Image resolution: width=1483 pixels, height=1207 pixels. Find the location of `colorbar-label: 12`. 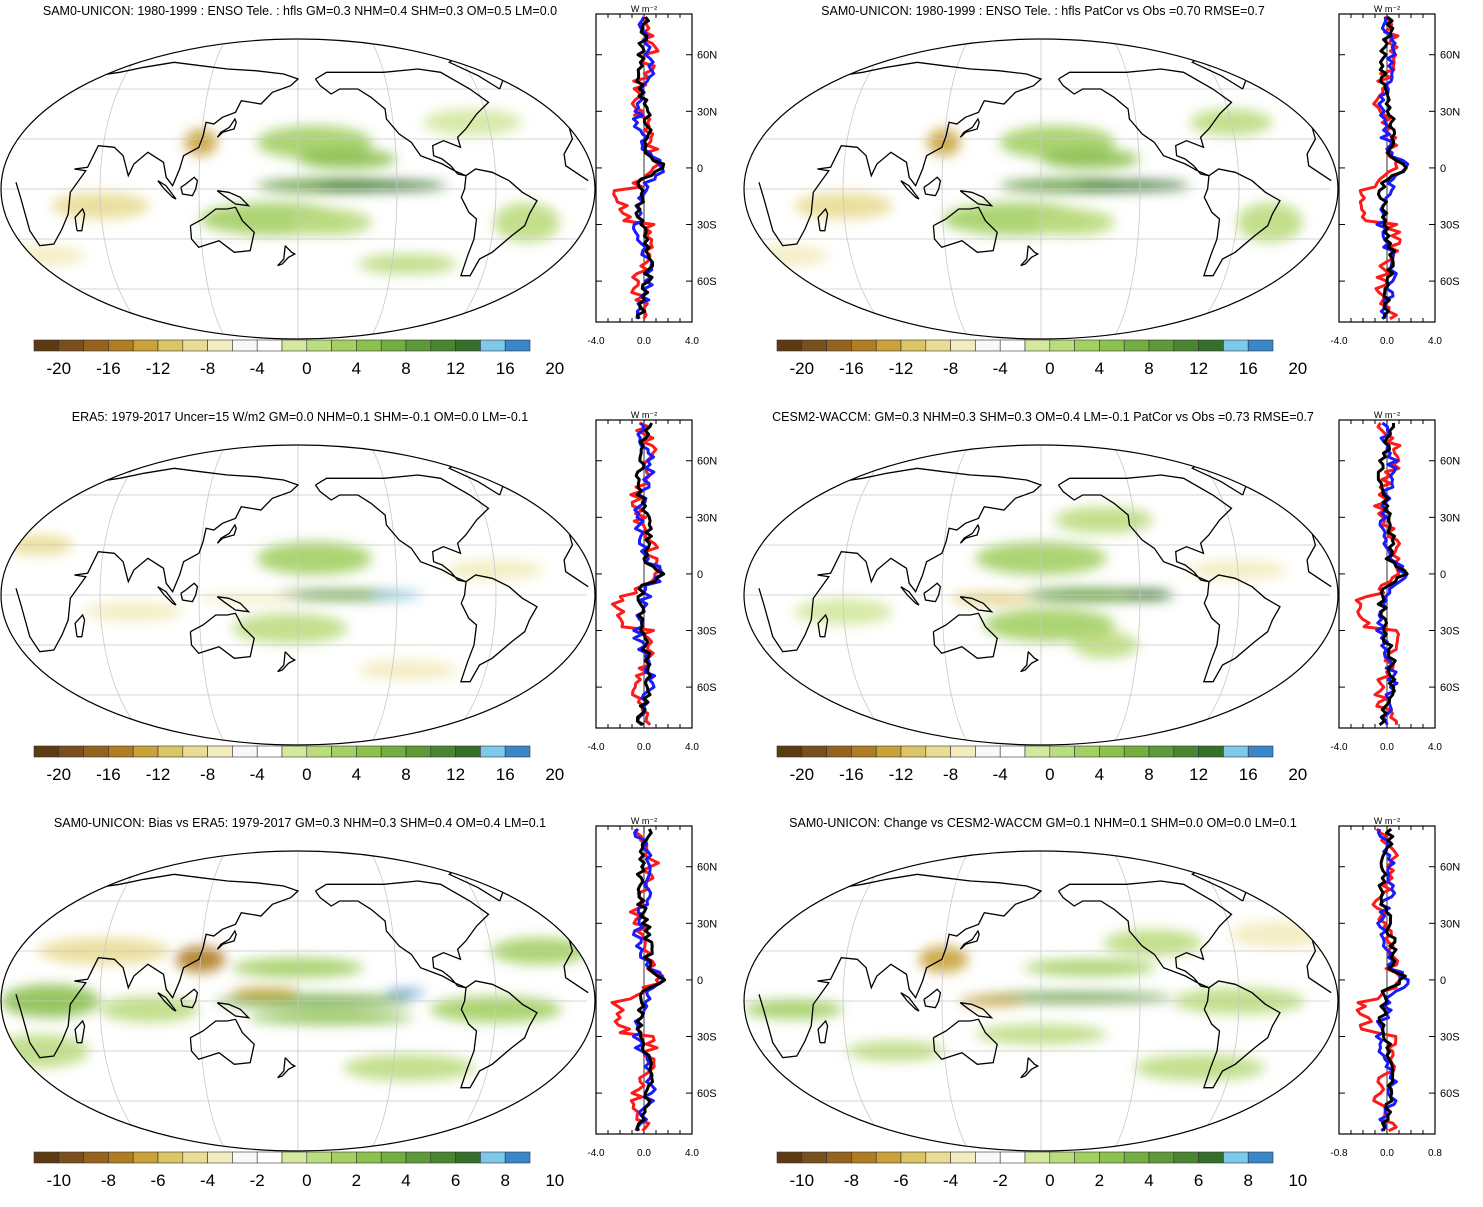

colorbar-label: 12 is located at coordinates (1198, 368).